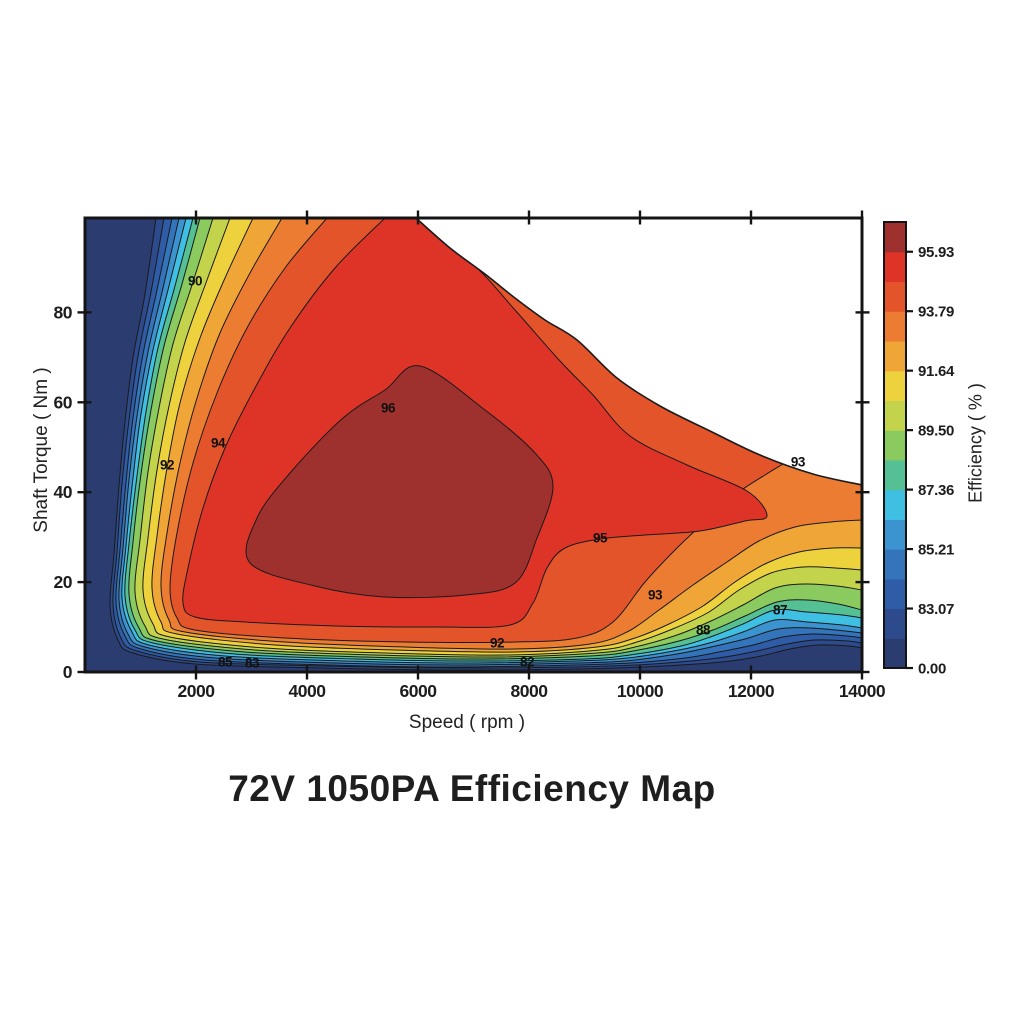 The image size is (1024, 1024). Describe the element at coordinates (703, 630) in the screenshot. I see `contour-label: 88` at that location.